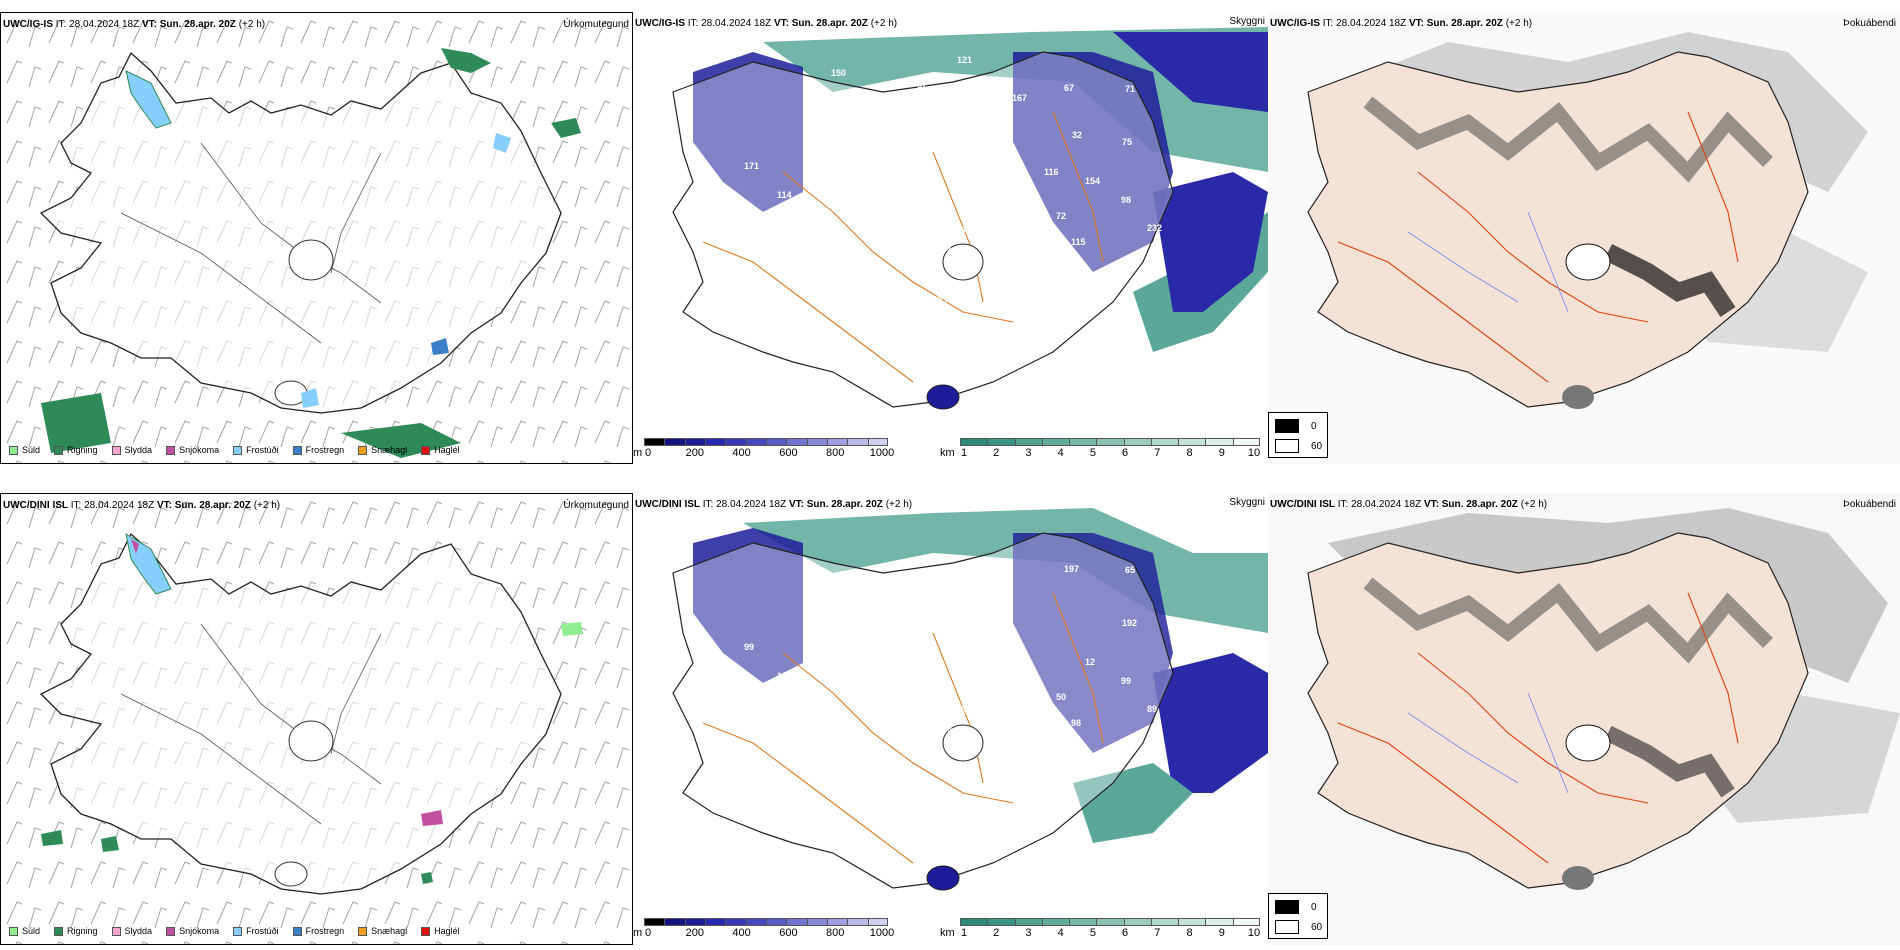 Image resolution: width=1900 pixels, height=950 pixels. Describe the element at coordinates (1016, 813) in the screenshot. I see `ceiling-value-label: 10` at that location.